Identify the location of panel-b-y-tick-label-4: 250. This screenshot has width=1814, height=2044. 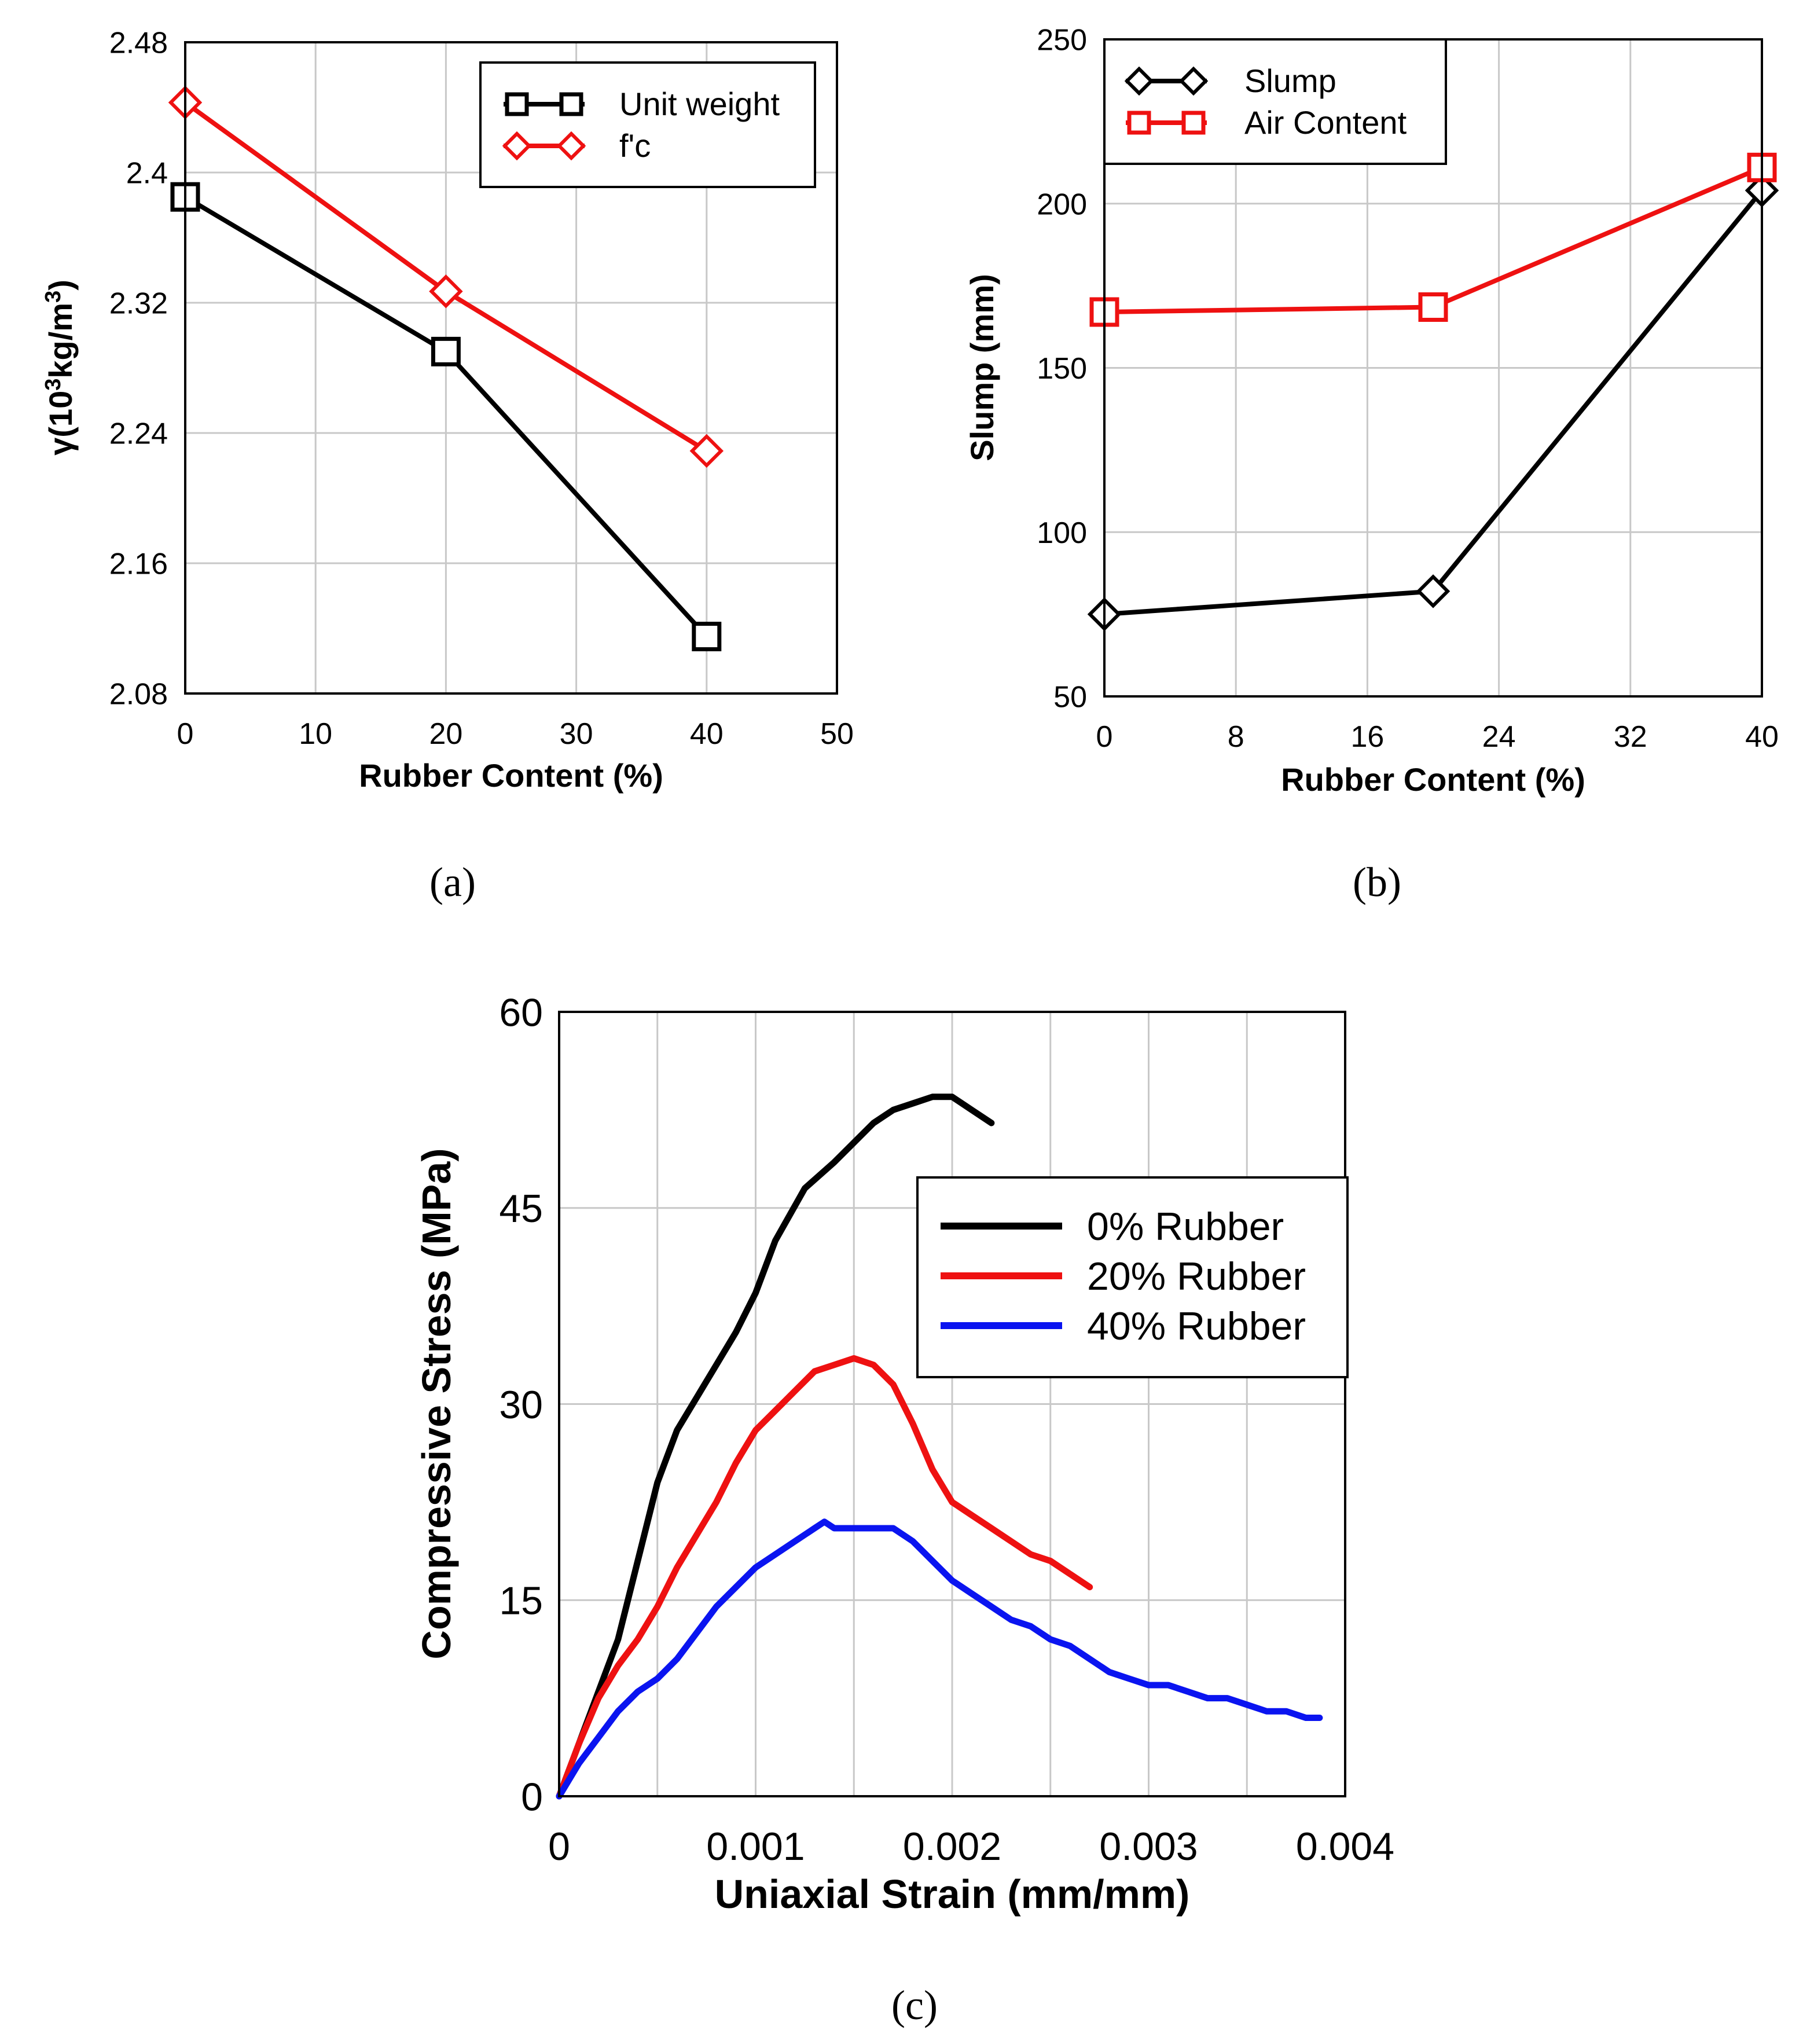
(1062, 41).